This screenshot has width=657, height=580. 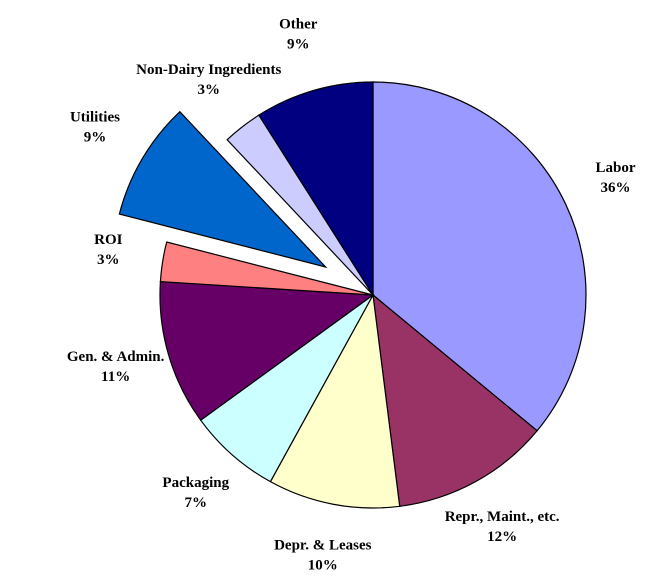 What do you see at coordinates (615, 168) in the screenshot?
I see `slice-label: Labor` at bounding box center [615, 168].